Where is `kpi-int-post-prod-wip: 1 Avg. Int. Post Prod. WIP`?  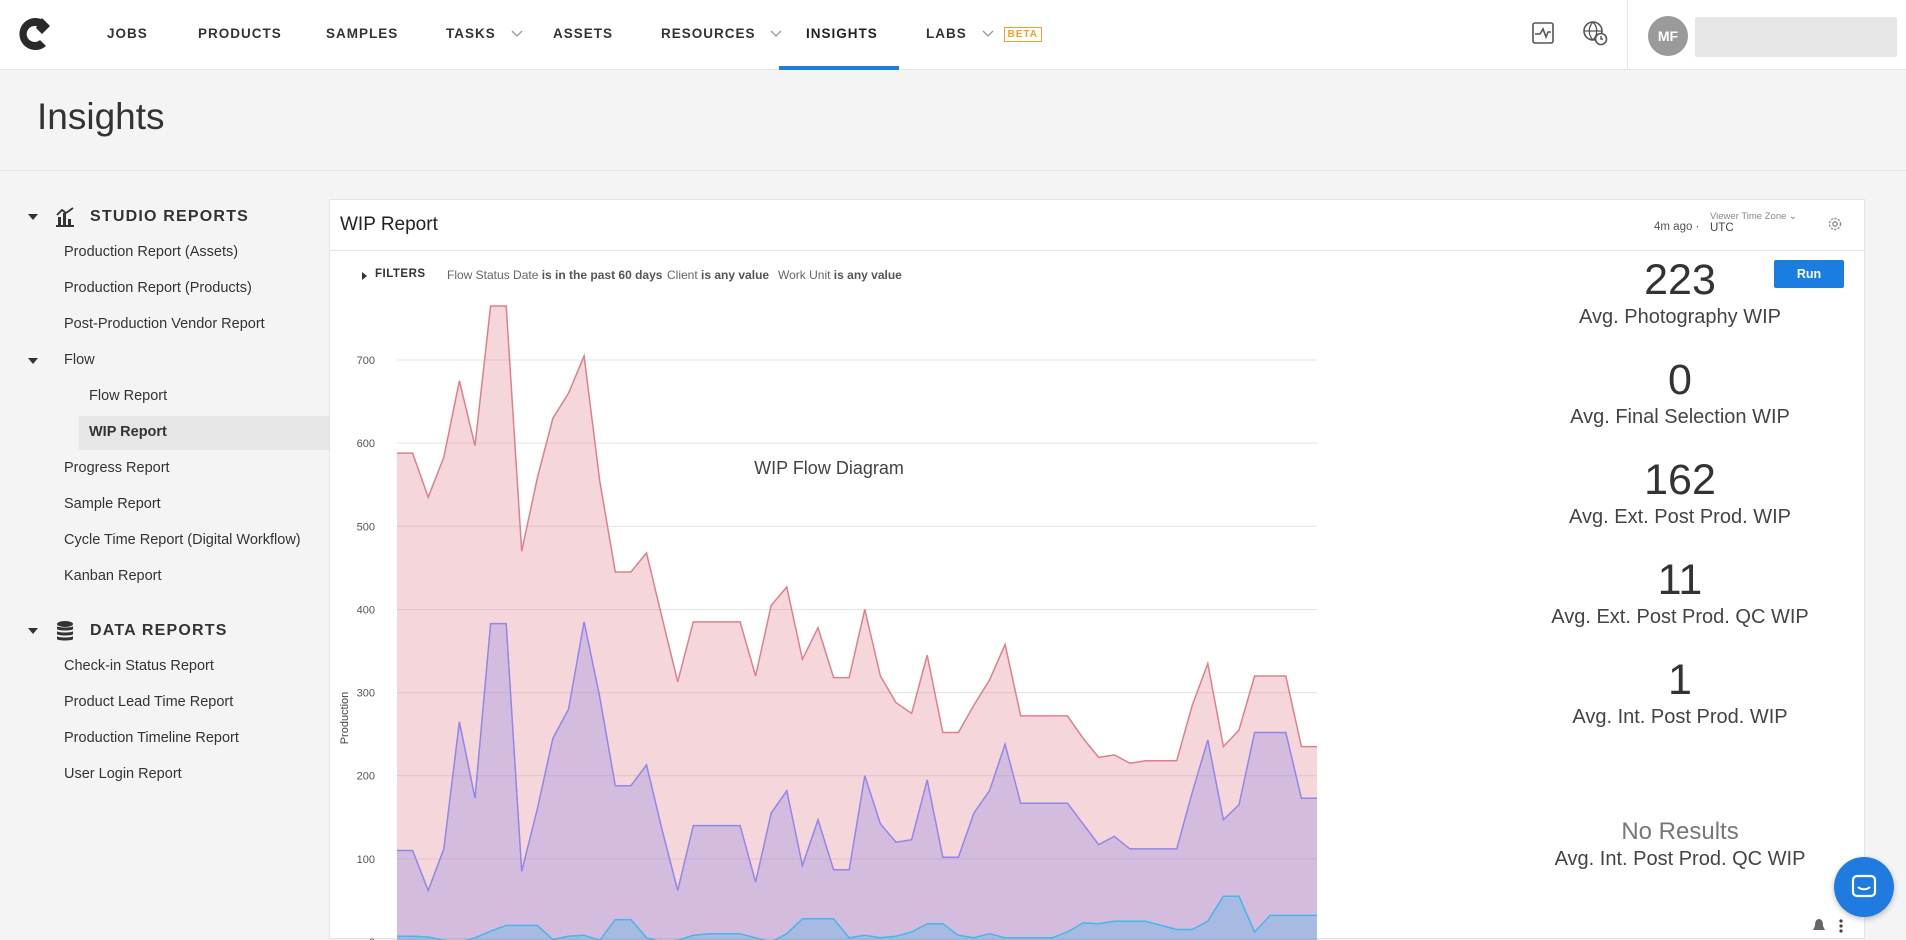
kpi-int-post-prod-wip: 1 Avg. Int. Post Prod. WIP is located at coordinates (1680, 693).